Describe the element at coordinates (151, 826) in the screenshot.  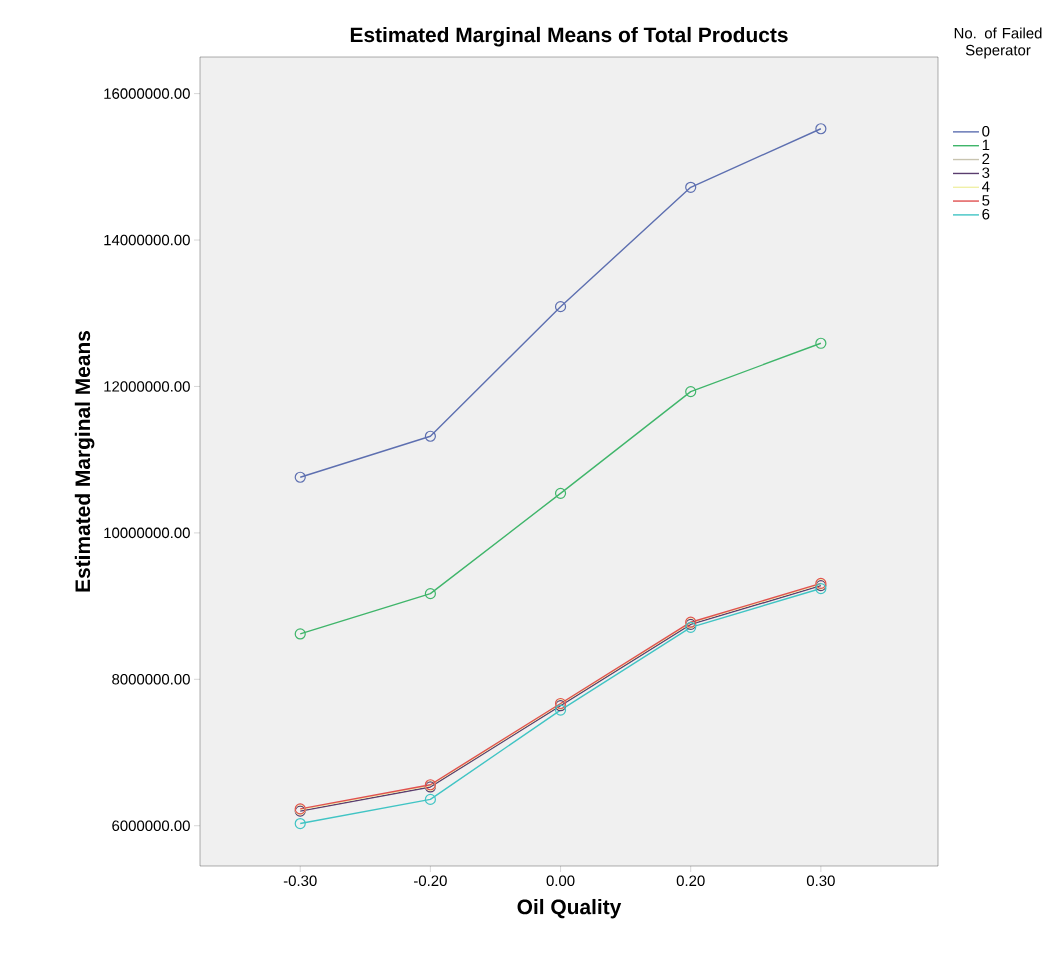
I see `y-tick-label: 6000000.00` at that location.